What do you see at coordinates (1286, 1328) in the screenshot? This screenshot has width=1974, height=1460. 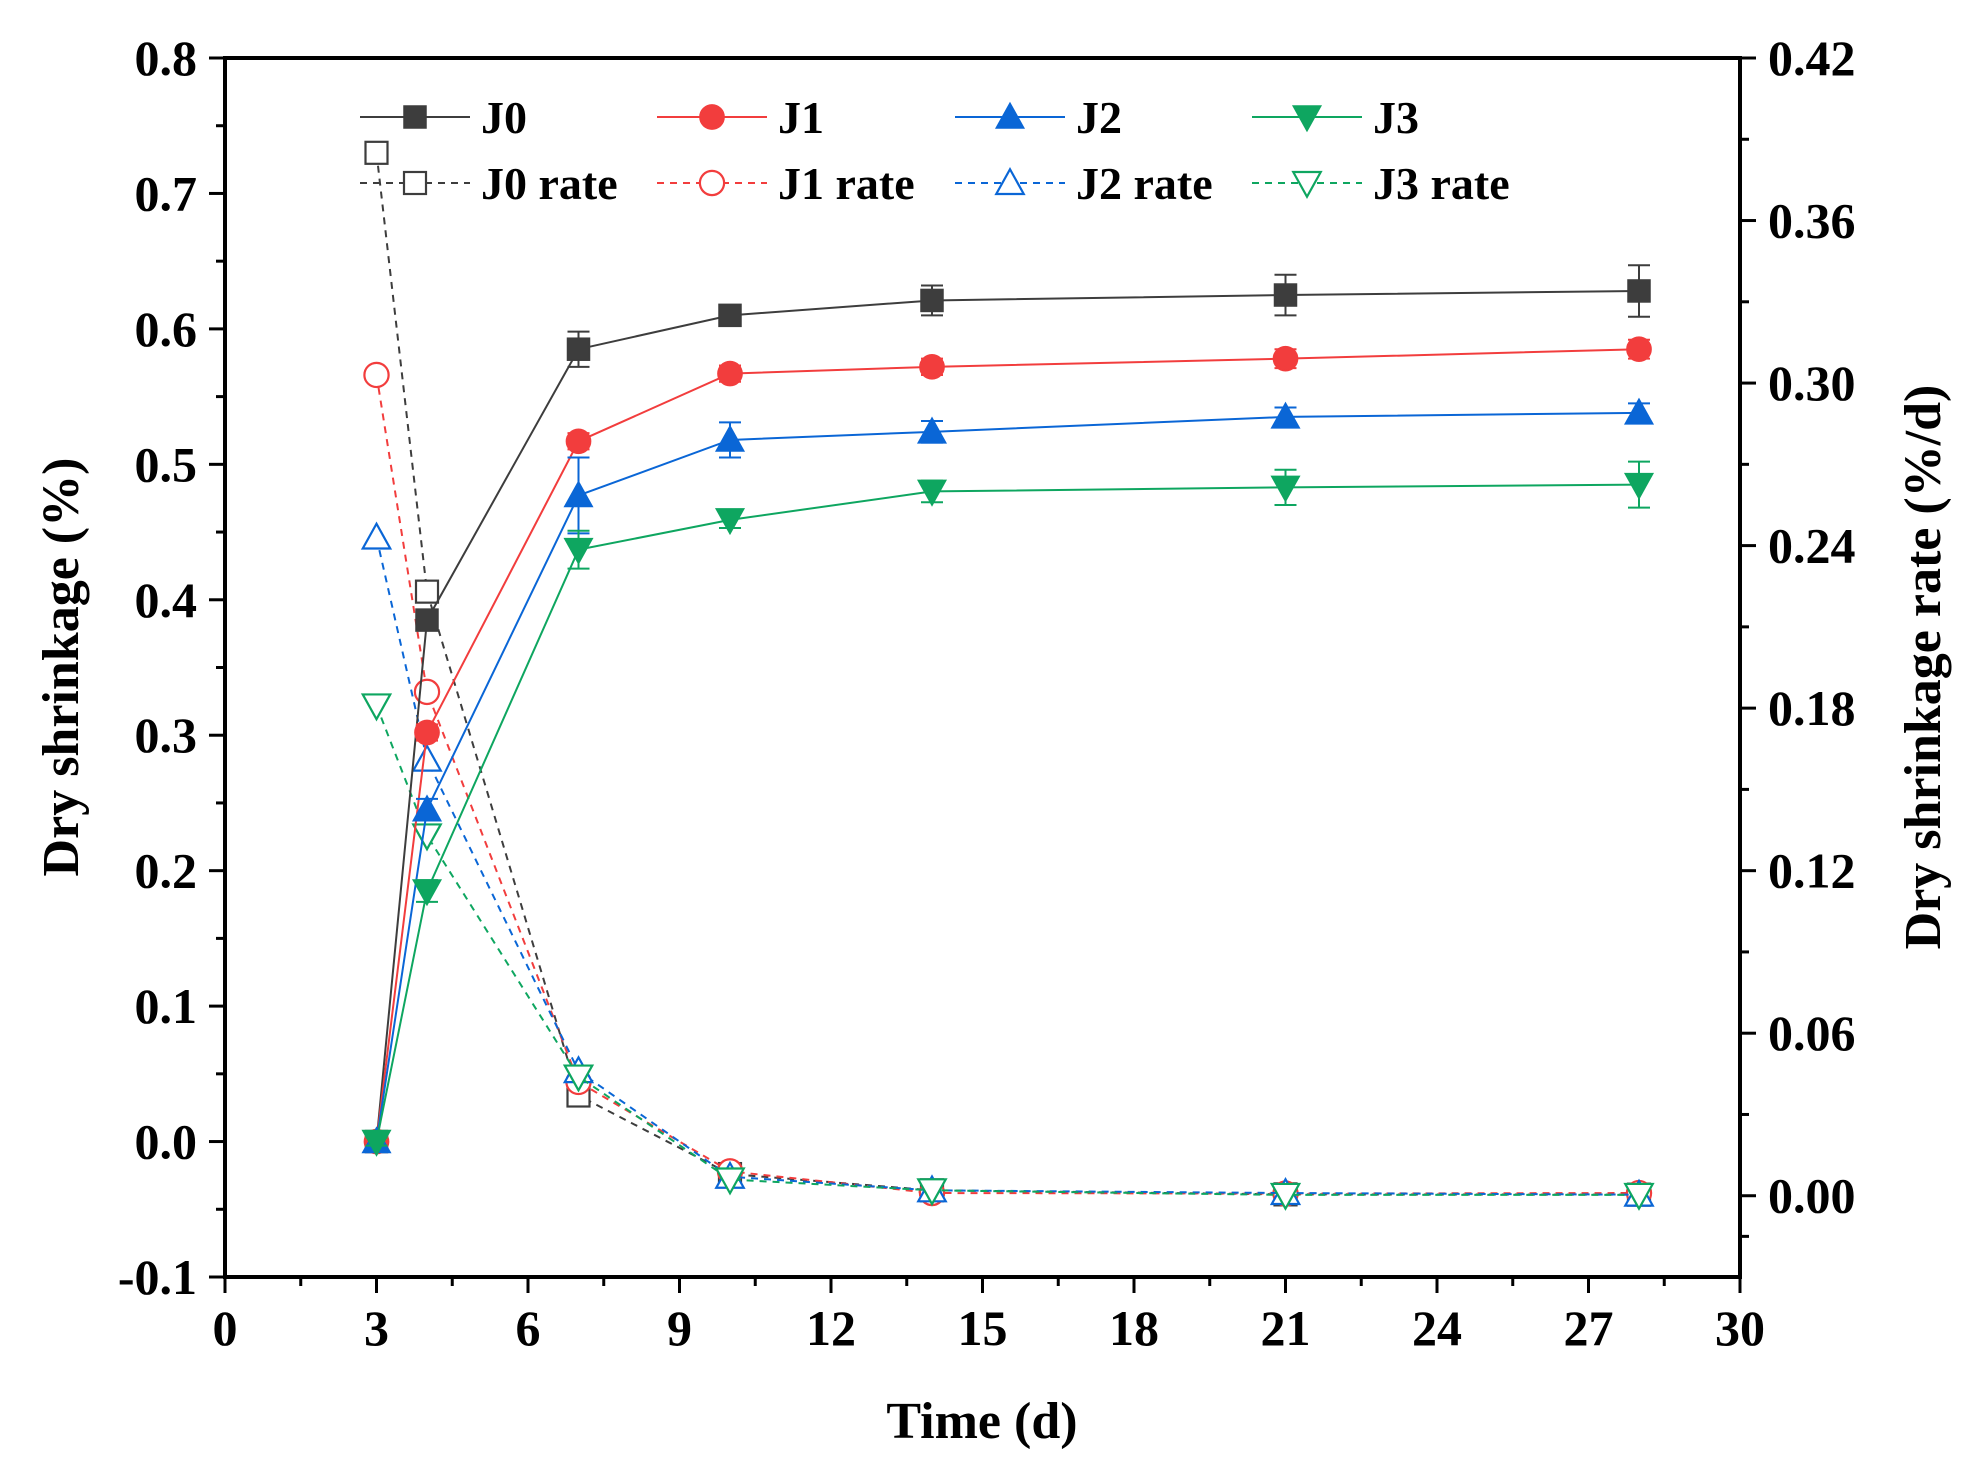 I see `x-tick-label: 21` at bounding box center [1286, 1328].